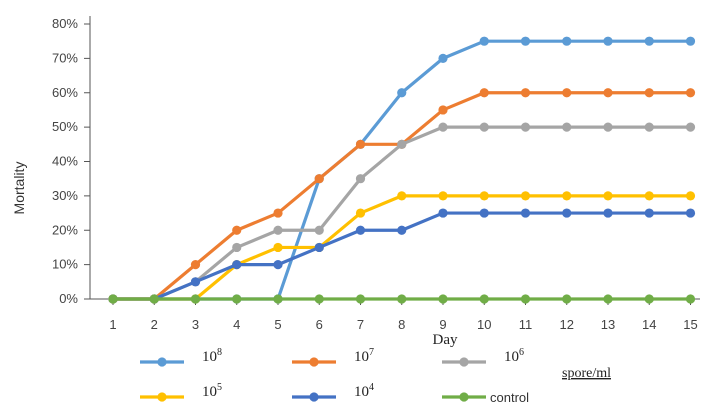 This screenshot has height=405, width=705. I want to click on x-tick-label: 1, so click(112, 324).